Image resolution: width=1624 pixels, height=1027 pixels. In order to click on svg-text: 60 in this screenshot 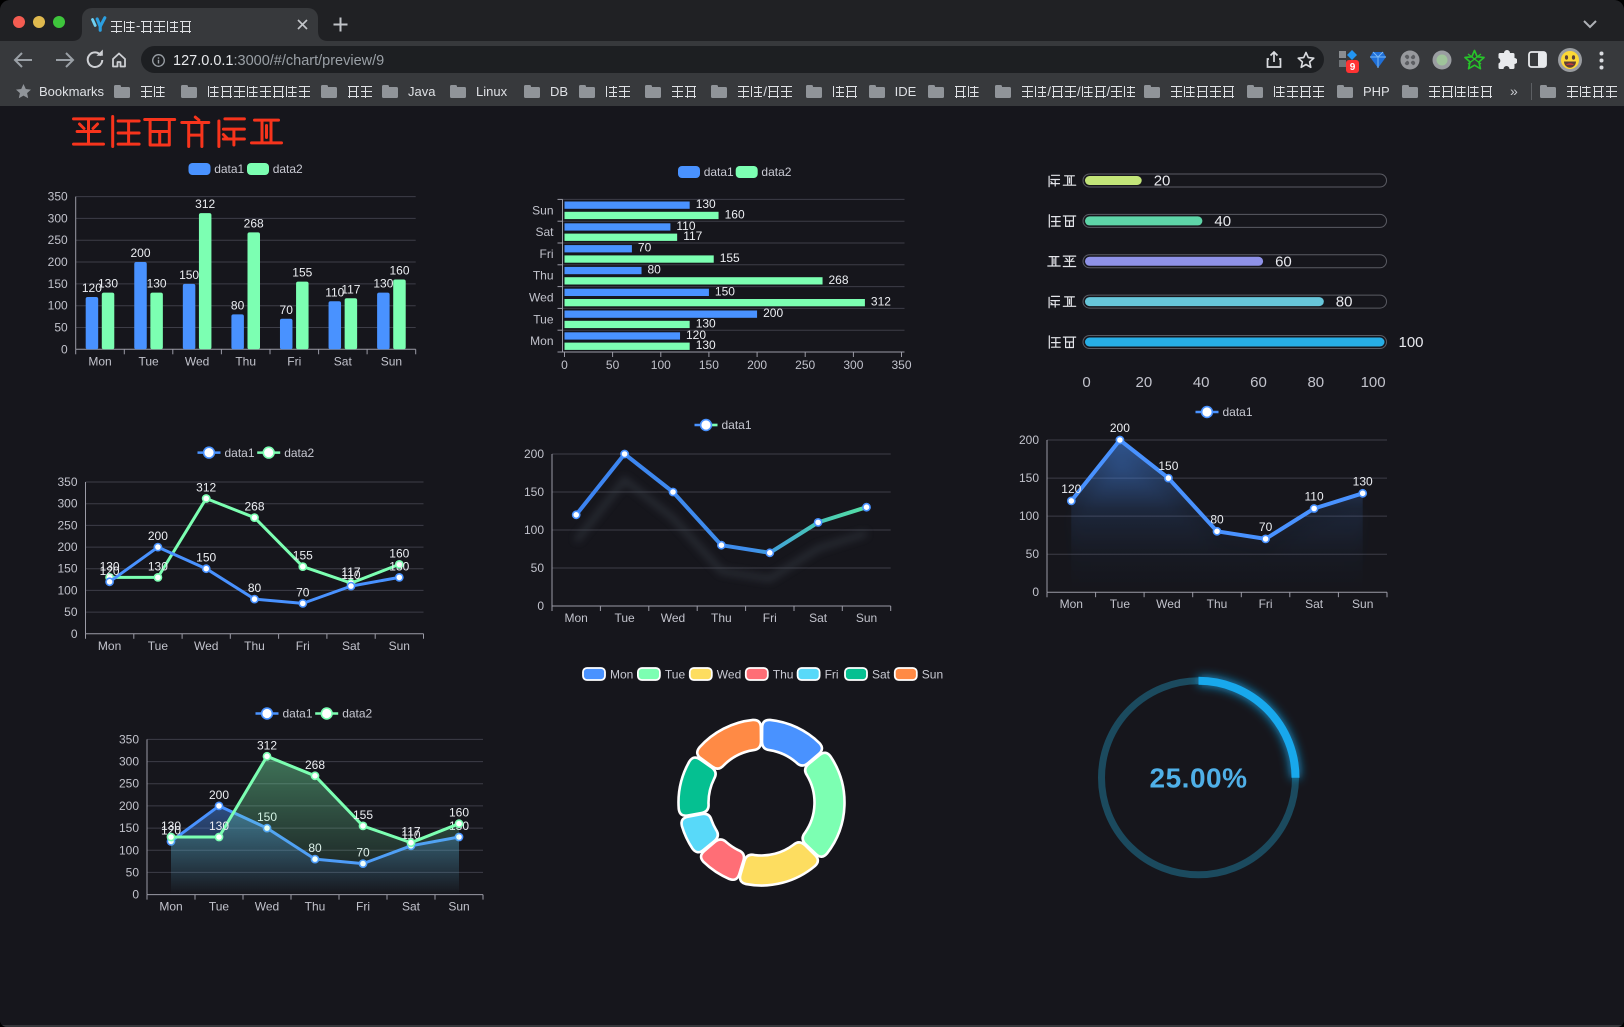, I will do `click(1283, 261)`.